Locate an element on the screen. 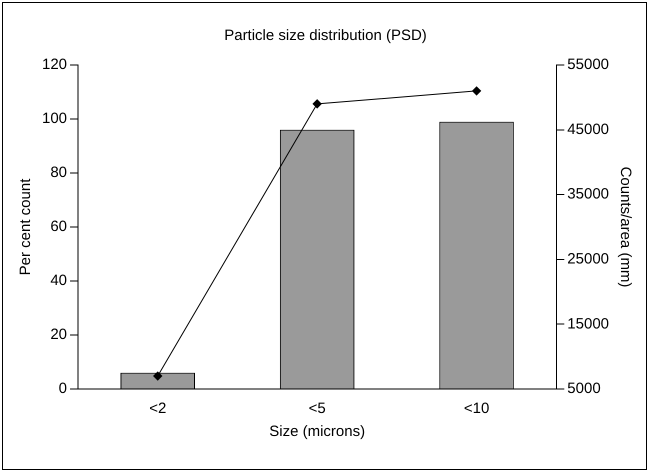  y2-tick-label: 45000 is located at coordinates (588, 129).